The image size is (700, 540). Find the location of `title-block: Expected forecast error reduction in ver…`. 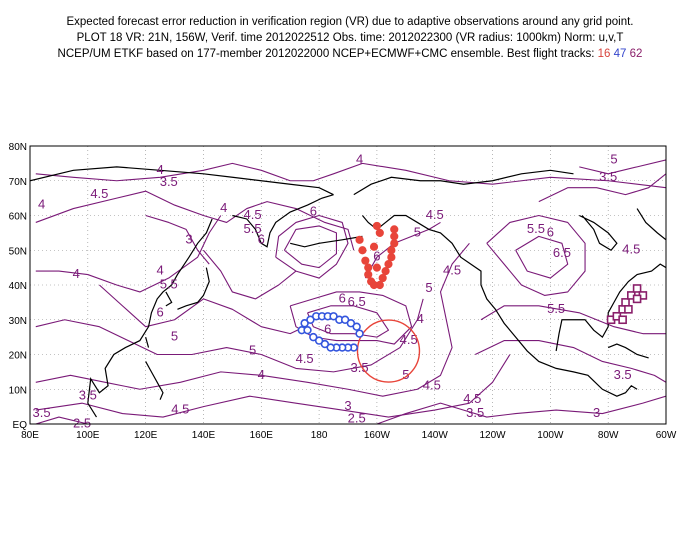

title-block: Expected forecast error reduction in ver… is located at coordinates (350, 38).